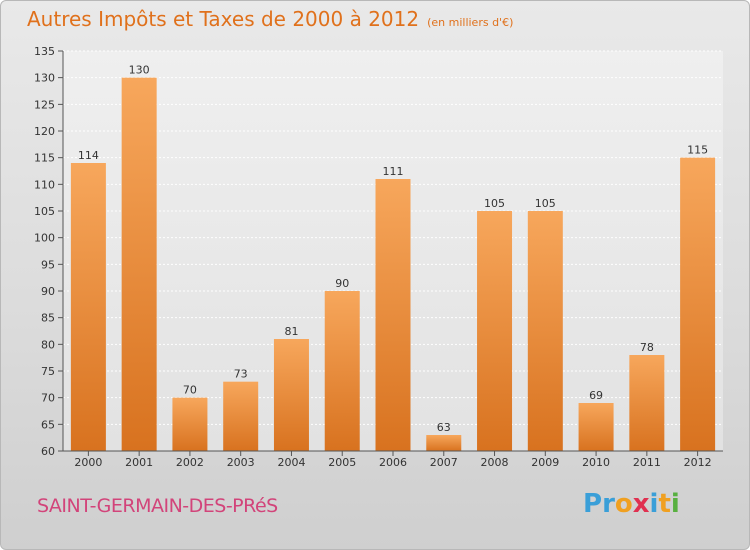  What do you see at coordinates (596, 462) in the screenshot?
I see `x-tick-label-2010: 2010` at bounding box center [596, 462].